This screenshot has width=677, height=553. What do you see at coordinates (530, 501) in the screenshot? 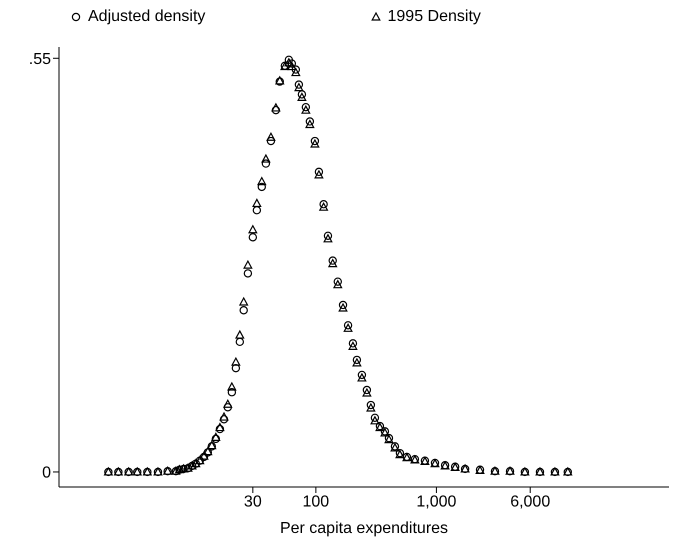
I see `x-tick-label: 6,000` at bounding box center [530, 501].